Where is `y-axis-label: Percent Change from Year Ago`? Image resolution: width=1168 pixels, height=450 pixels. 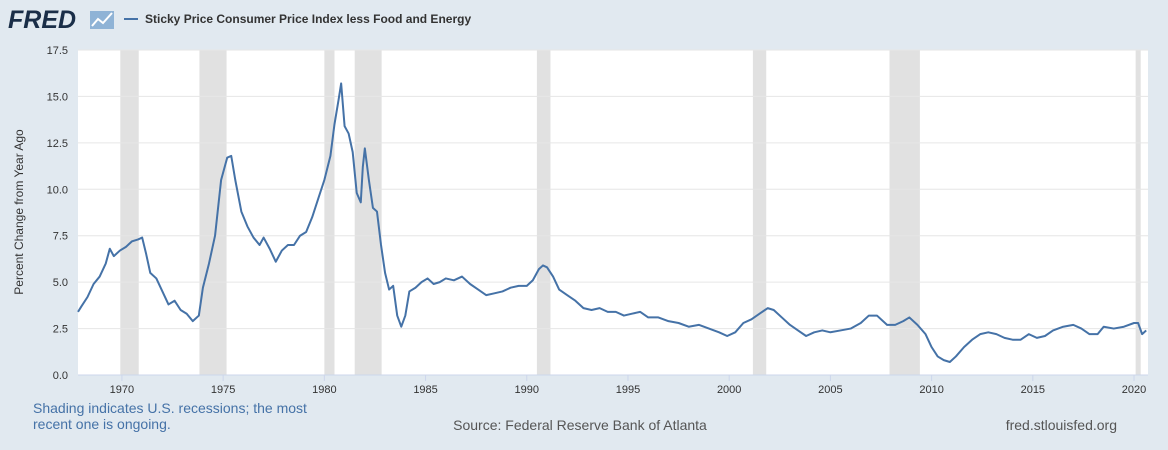 y-axis-label: Percent Change from Year Ago is located at coordinates (19, 212).